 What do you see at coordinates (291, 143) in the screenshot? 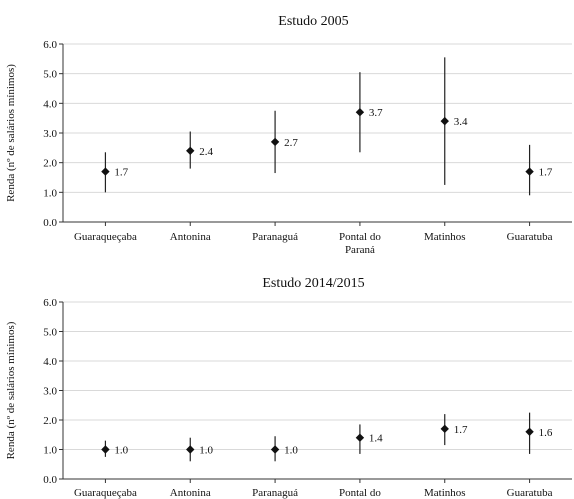
I see `data-label: 2.7` at bounding box center [291, 143].